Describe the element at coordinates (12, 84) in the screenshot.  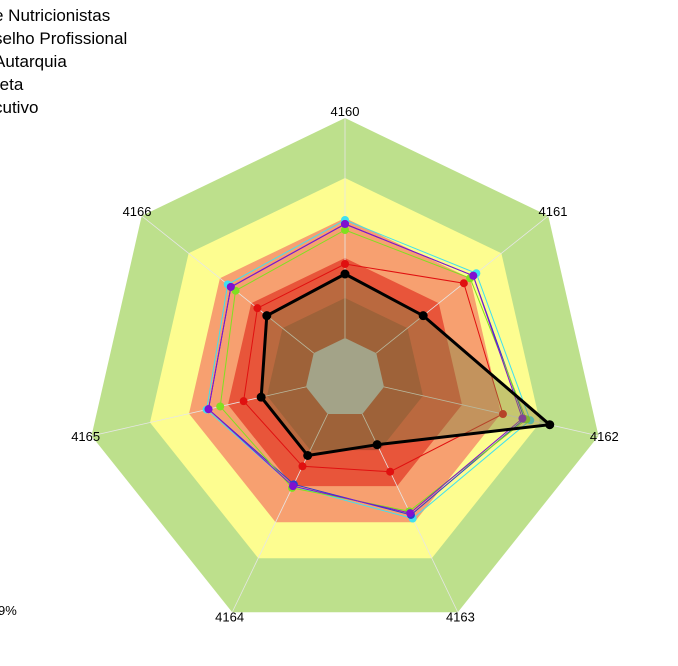
I see `legend-entry: reta` at that location.